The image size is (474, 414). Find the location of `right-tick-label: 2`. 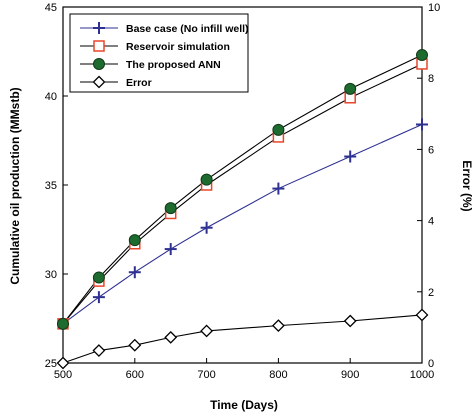

right-tick-label: 2 is located at coordinates (431, 293).